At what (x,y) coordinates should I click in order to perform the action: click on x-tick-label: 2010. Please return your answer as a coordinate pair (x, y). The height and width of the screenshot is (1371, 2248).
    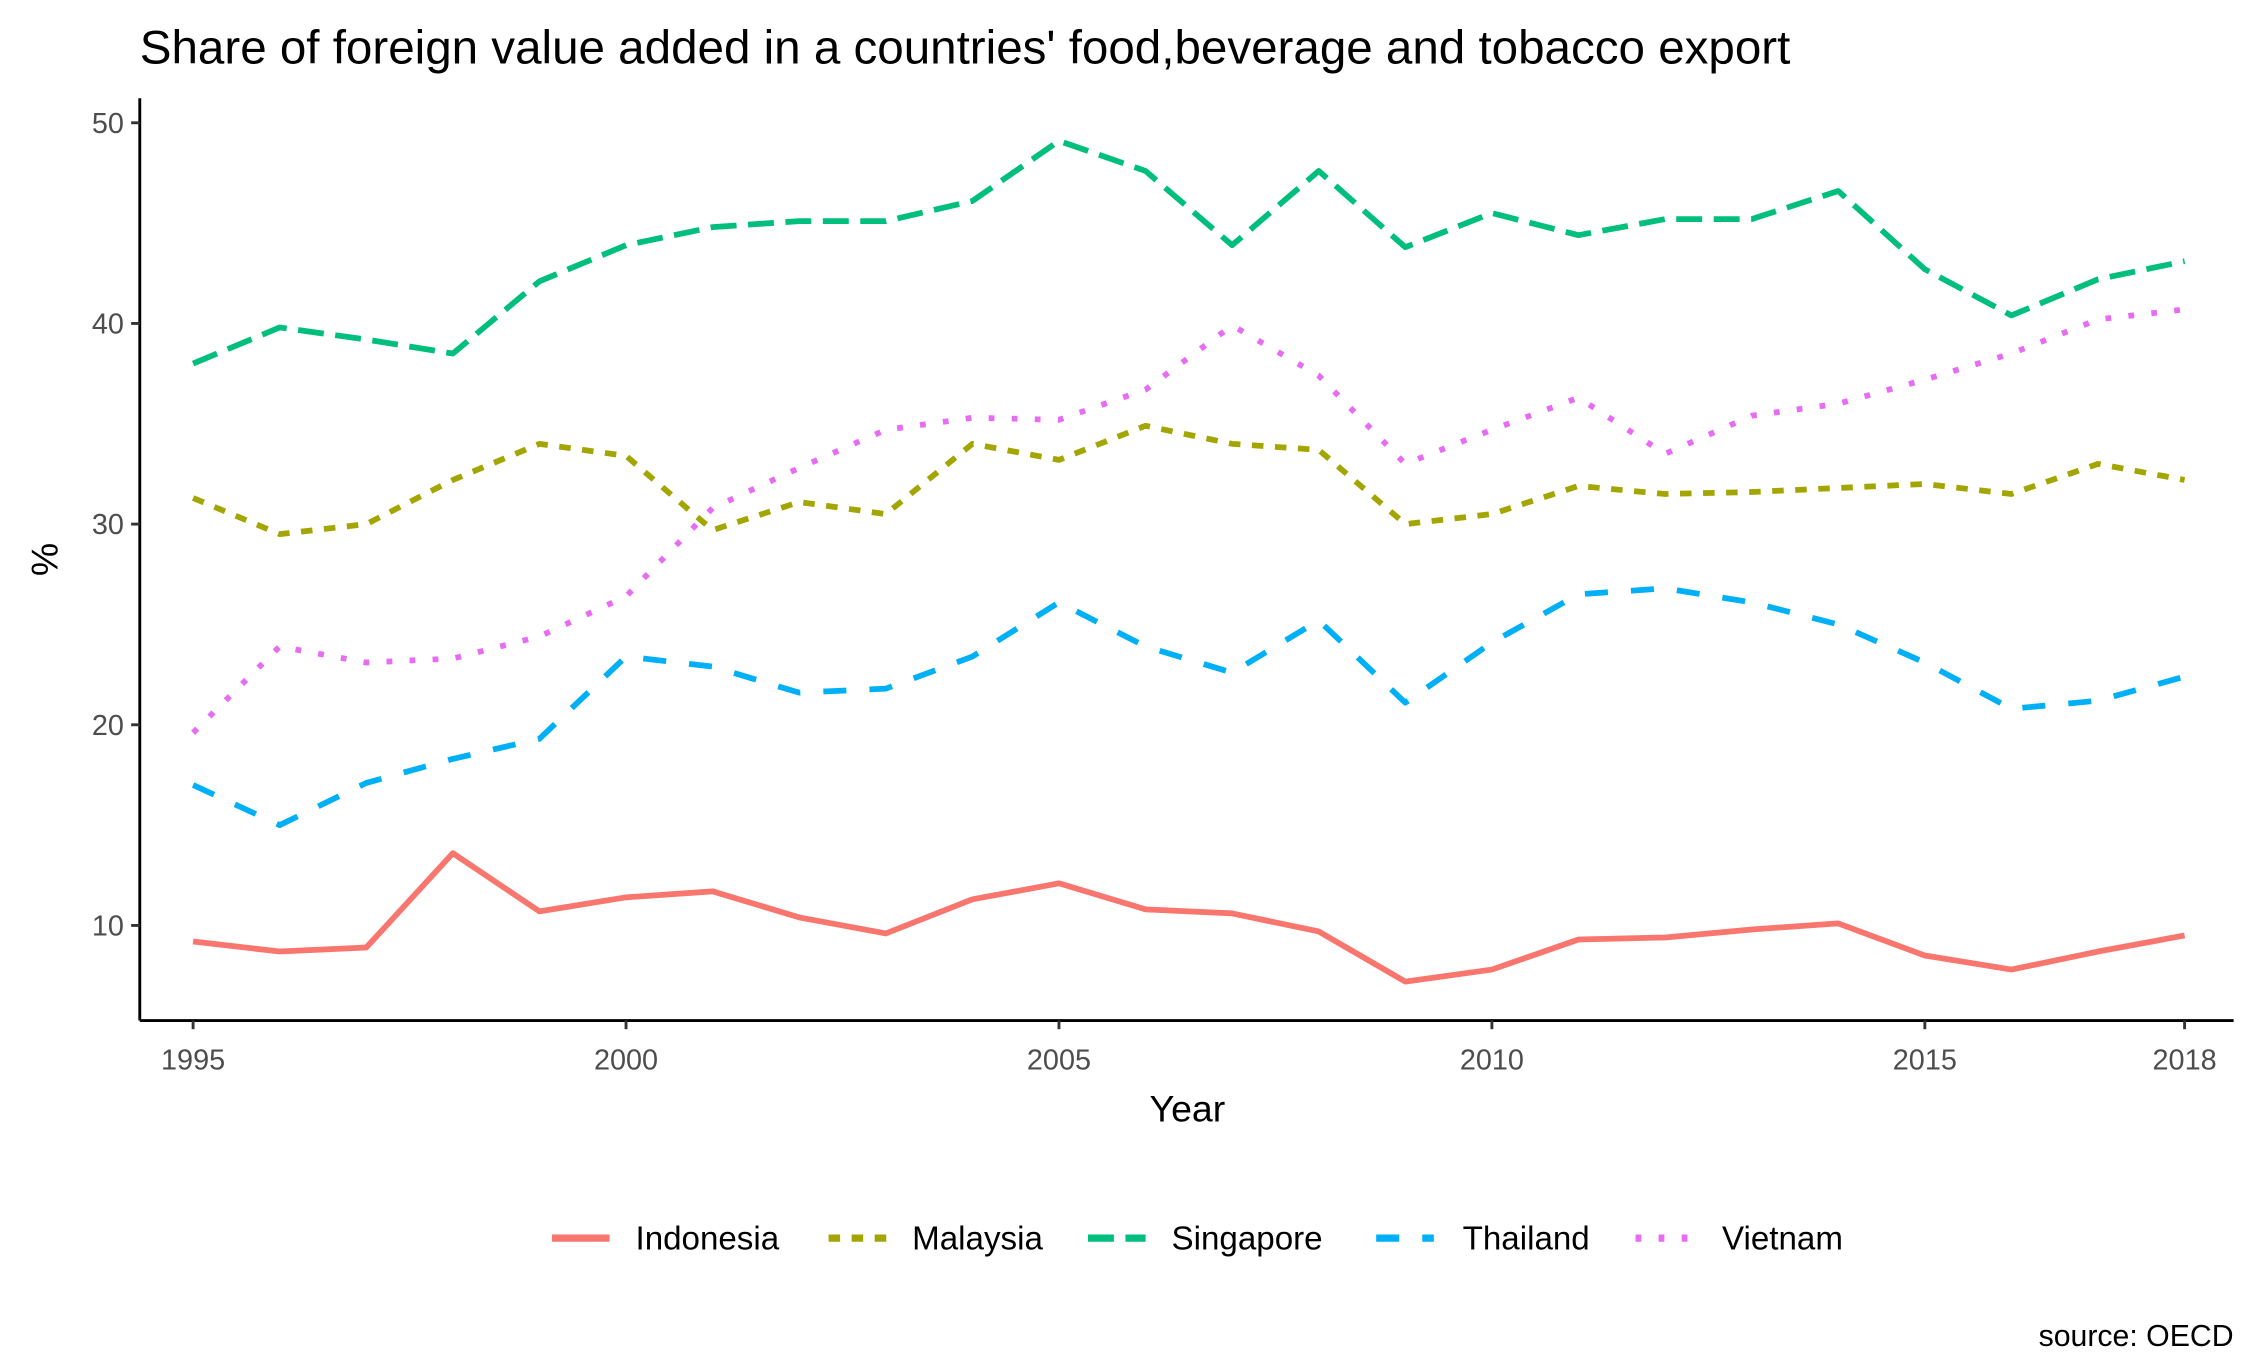
    Looking at the image, I should click on (1492, 1061).